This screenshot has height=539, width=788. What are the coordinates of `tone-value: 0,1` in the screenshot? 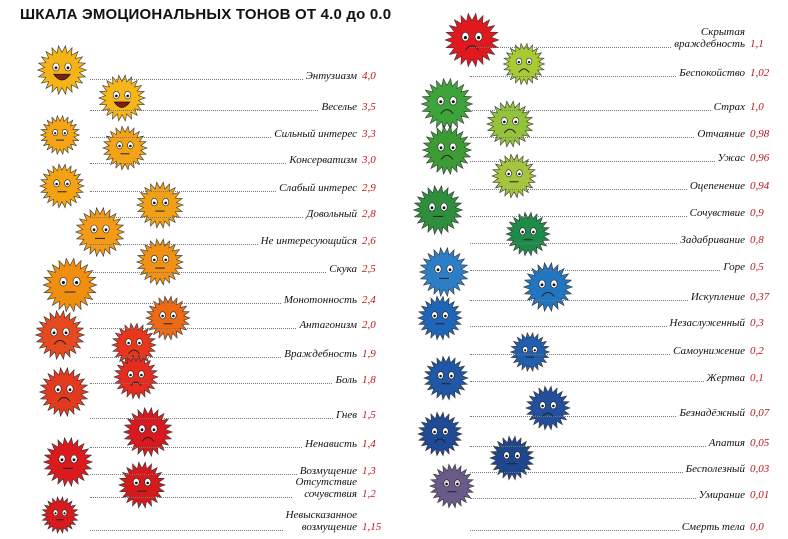 It's located at (757, 378).